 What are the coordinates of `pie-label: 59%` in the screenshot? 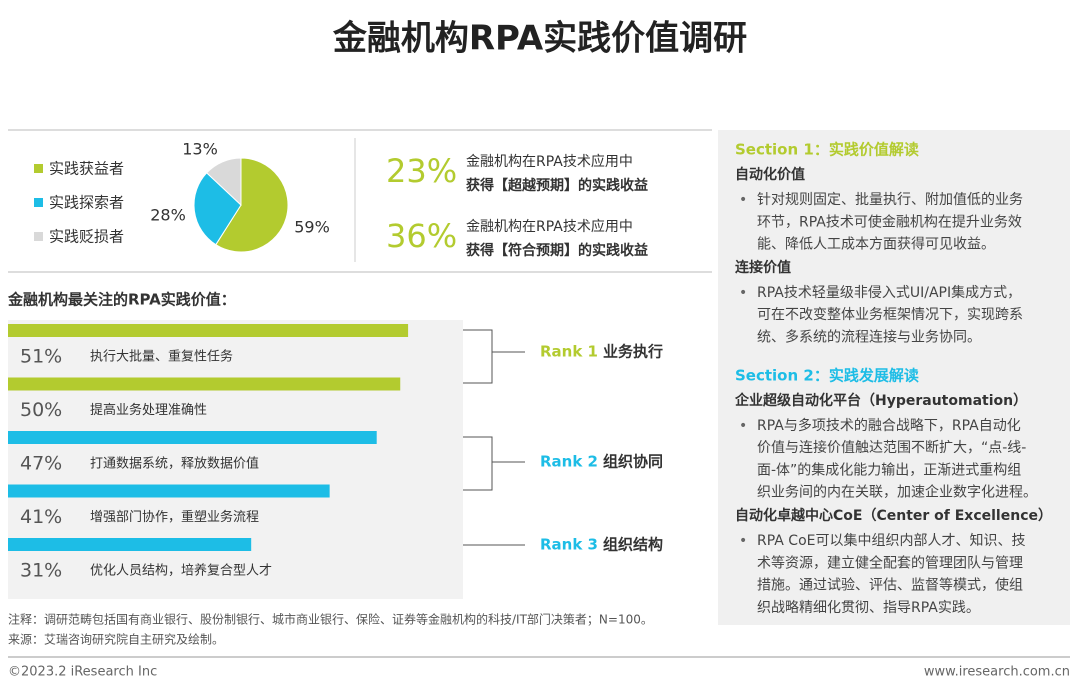 It's located at (312, 227).